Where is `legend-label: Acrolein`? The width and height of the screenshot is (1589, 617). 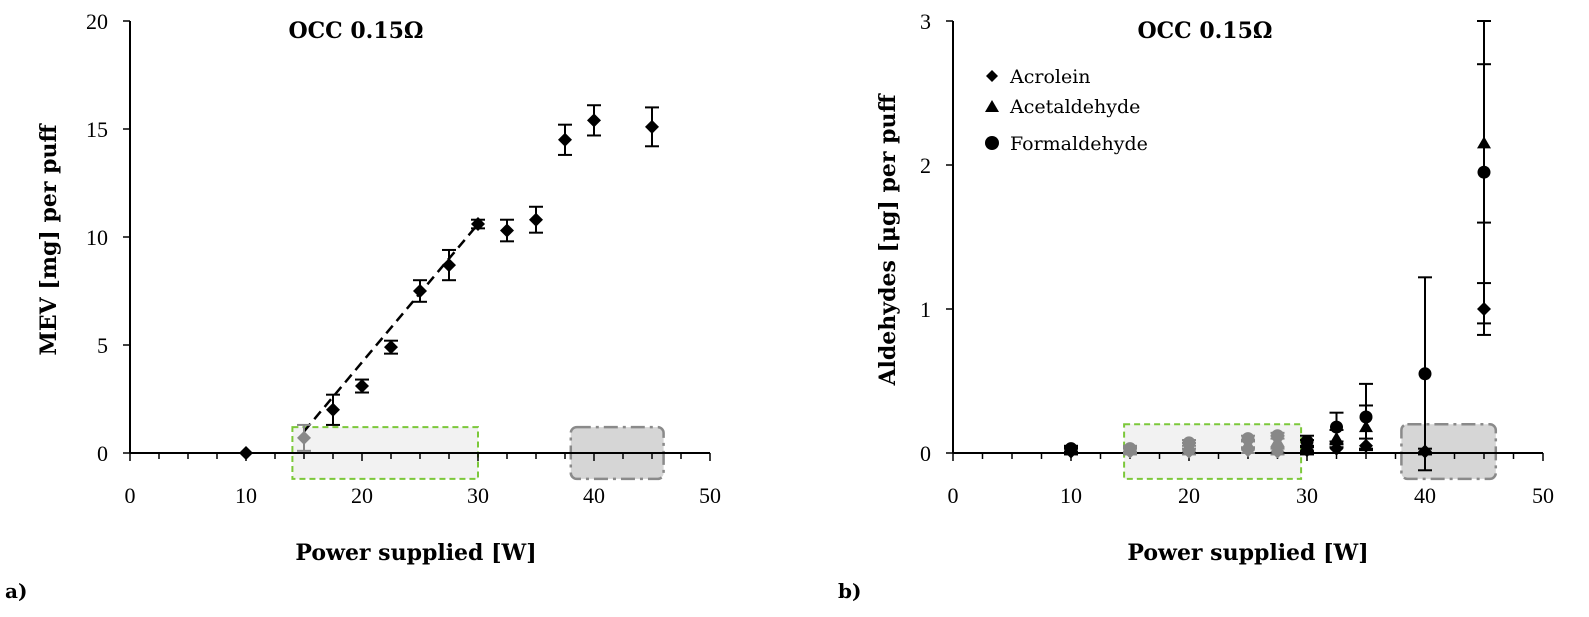 legend-label: Acrolein is located at coordinates (1050, 77).